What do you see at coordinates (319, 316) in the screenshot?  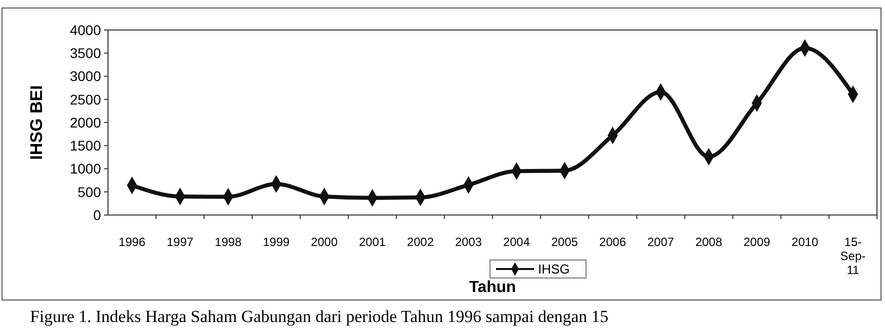 I see `caption: Figure 1. Indeks Harga Saham Gabungan dari periode Tahun 1996 sampai dengan 15` at bounding box center [319, 316].